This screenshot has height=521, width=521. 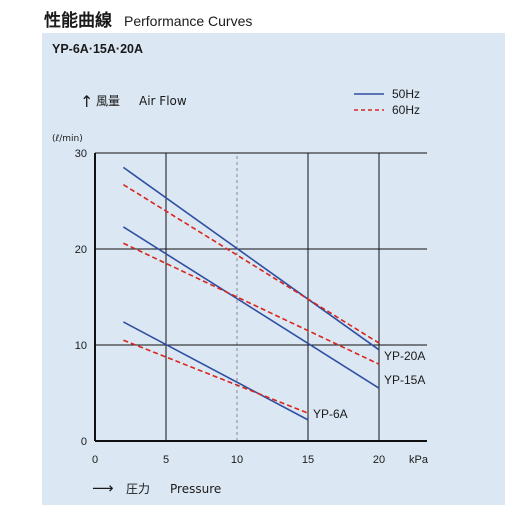 I want to click on series-line-yp15a-60hz, so click(x=251, y=303).